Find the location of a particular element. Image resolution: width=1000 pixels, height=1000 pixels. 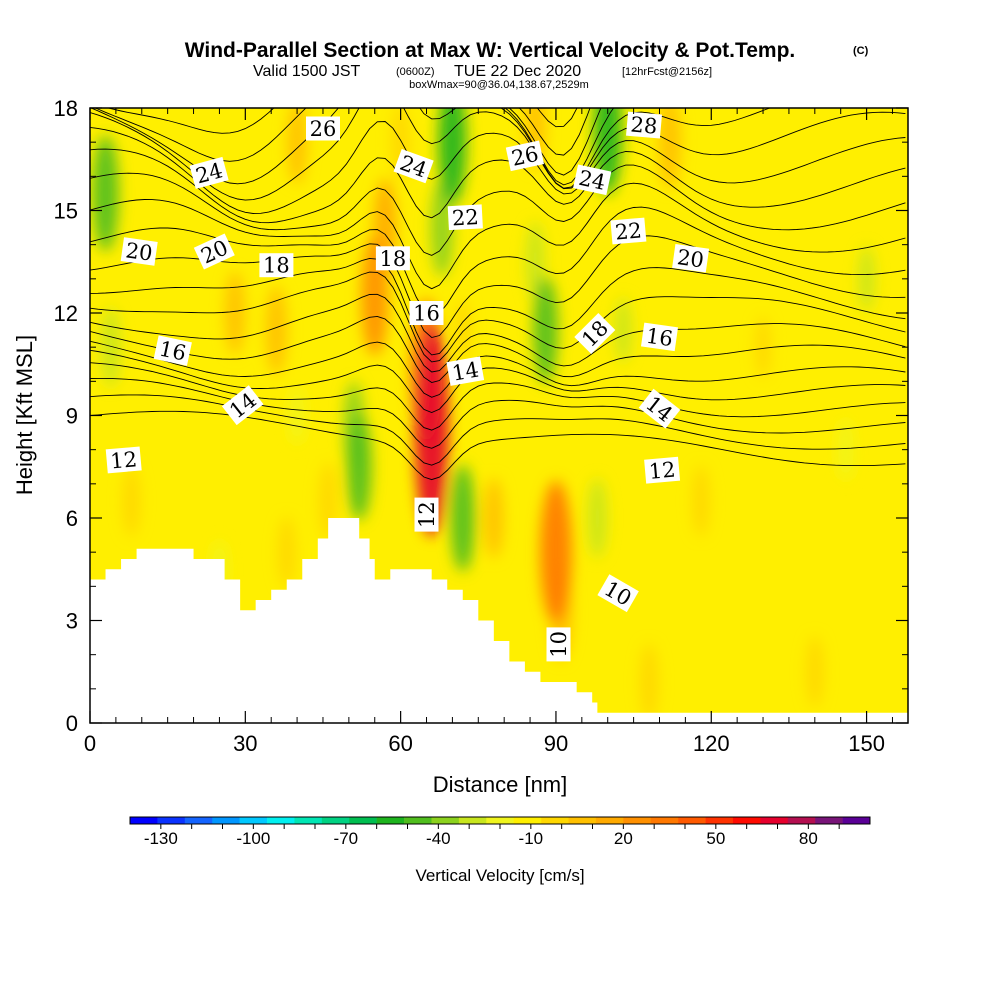

box-info: boxWmax=90@36.04,138.67,2529m is located at coordinates (499, 85).